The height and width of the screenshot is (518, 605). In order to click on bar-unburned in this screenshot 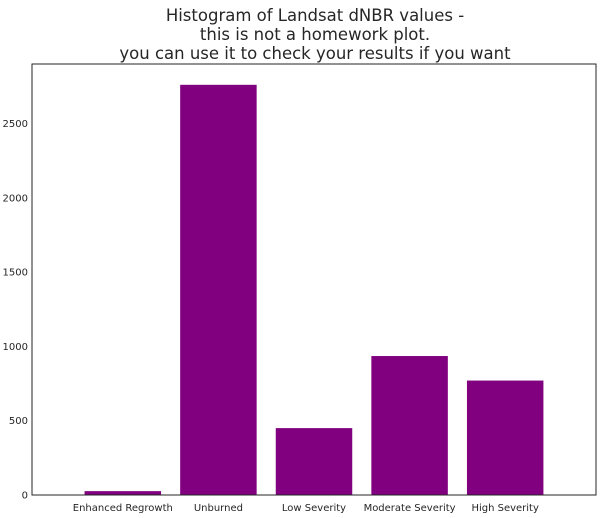, I will do `click(218, 290)`.